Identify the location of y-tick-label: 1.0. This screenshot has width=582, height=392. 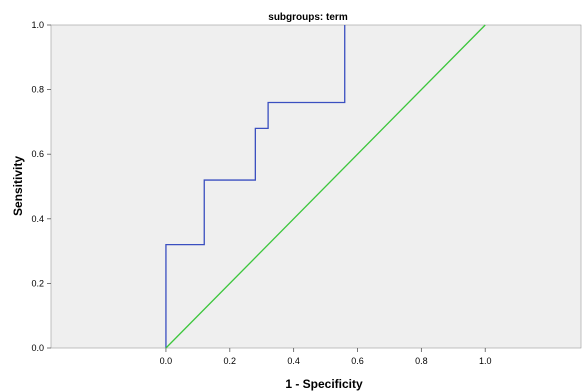
(37, 25).